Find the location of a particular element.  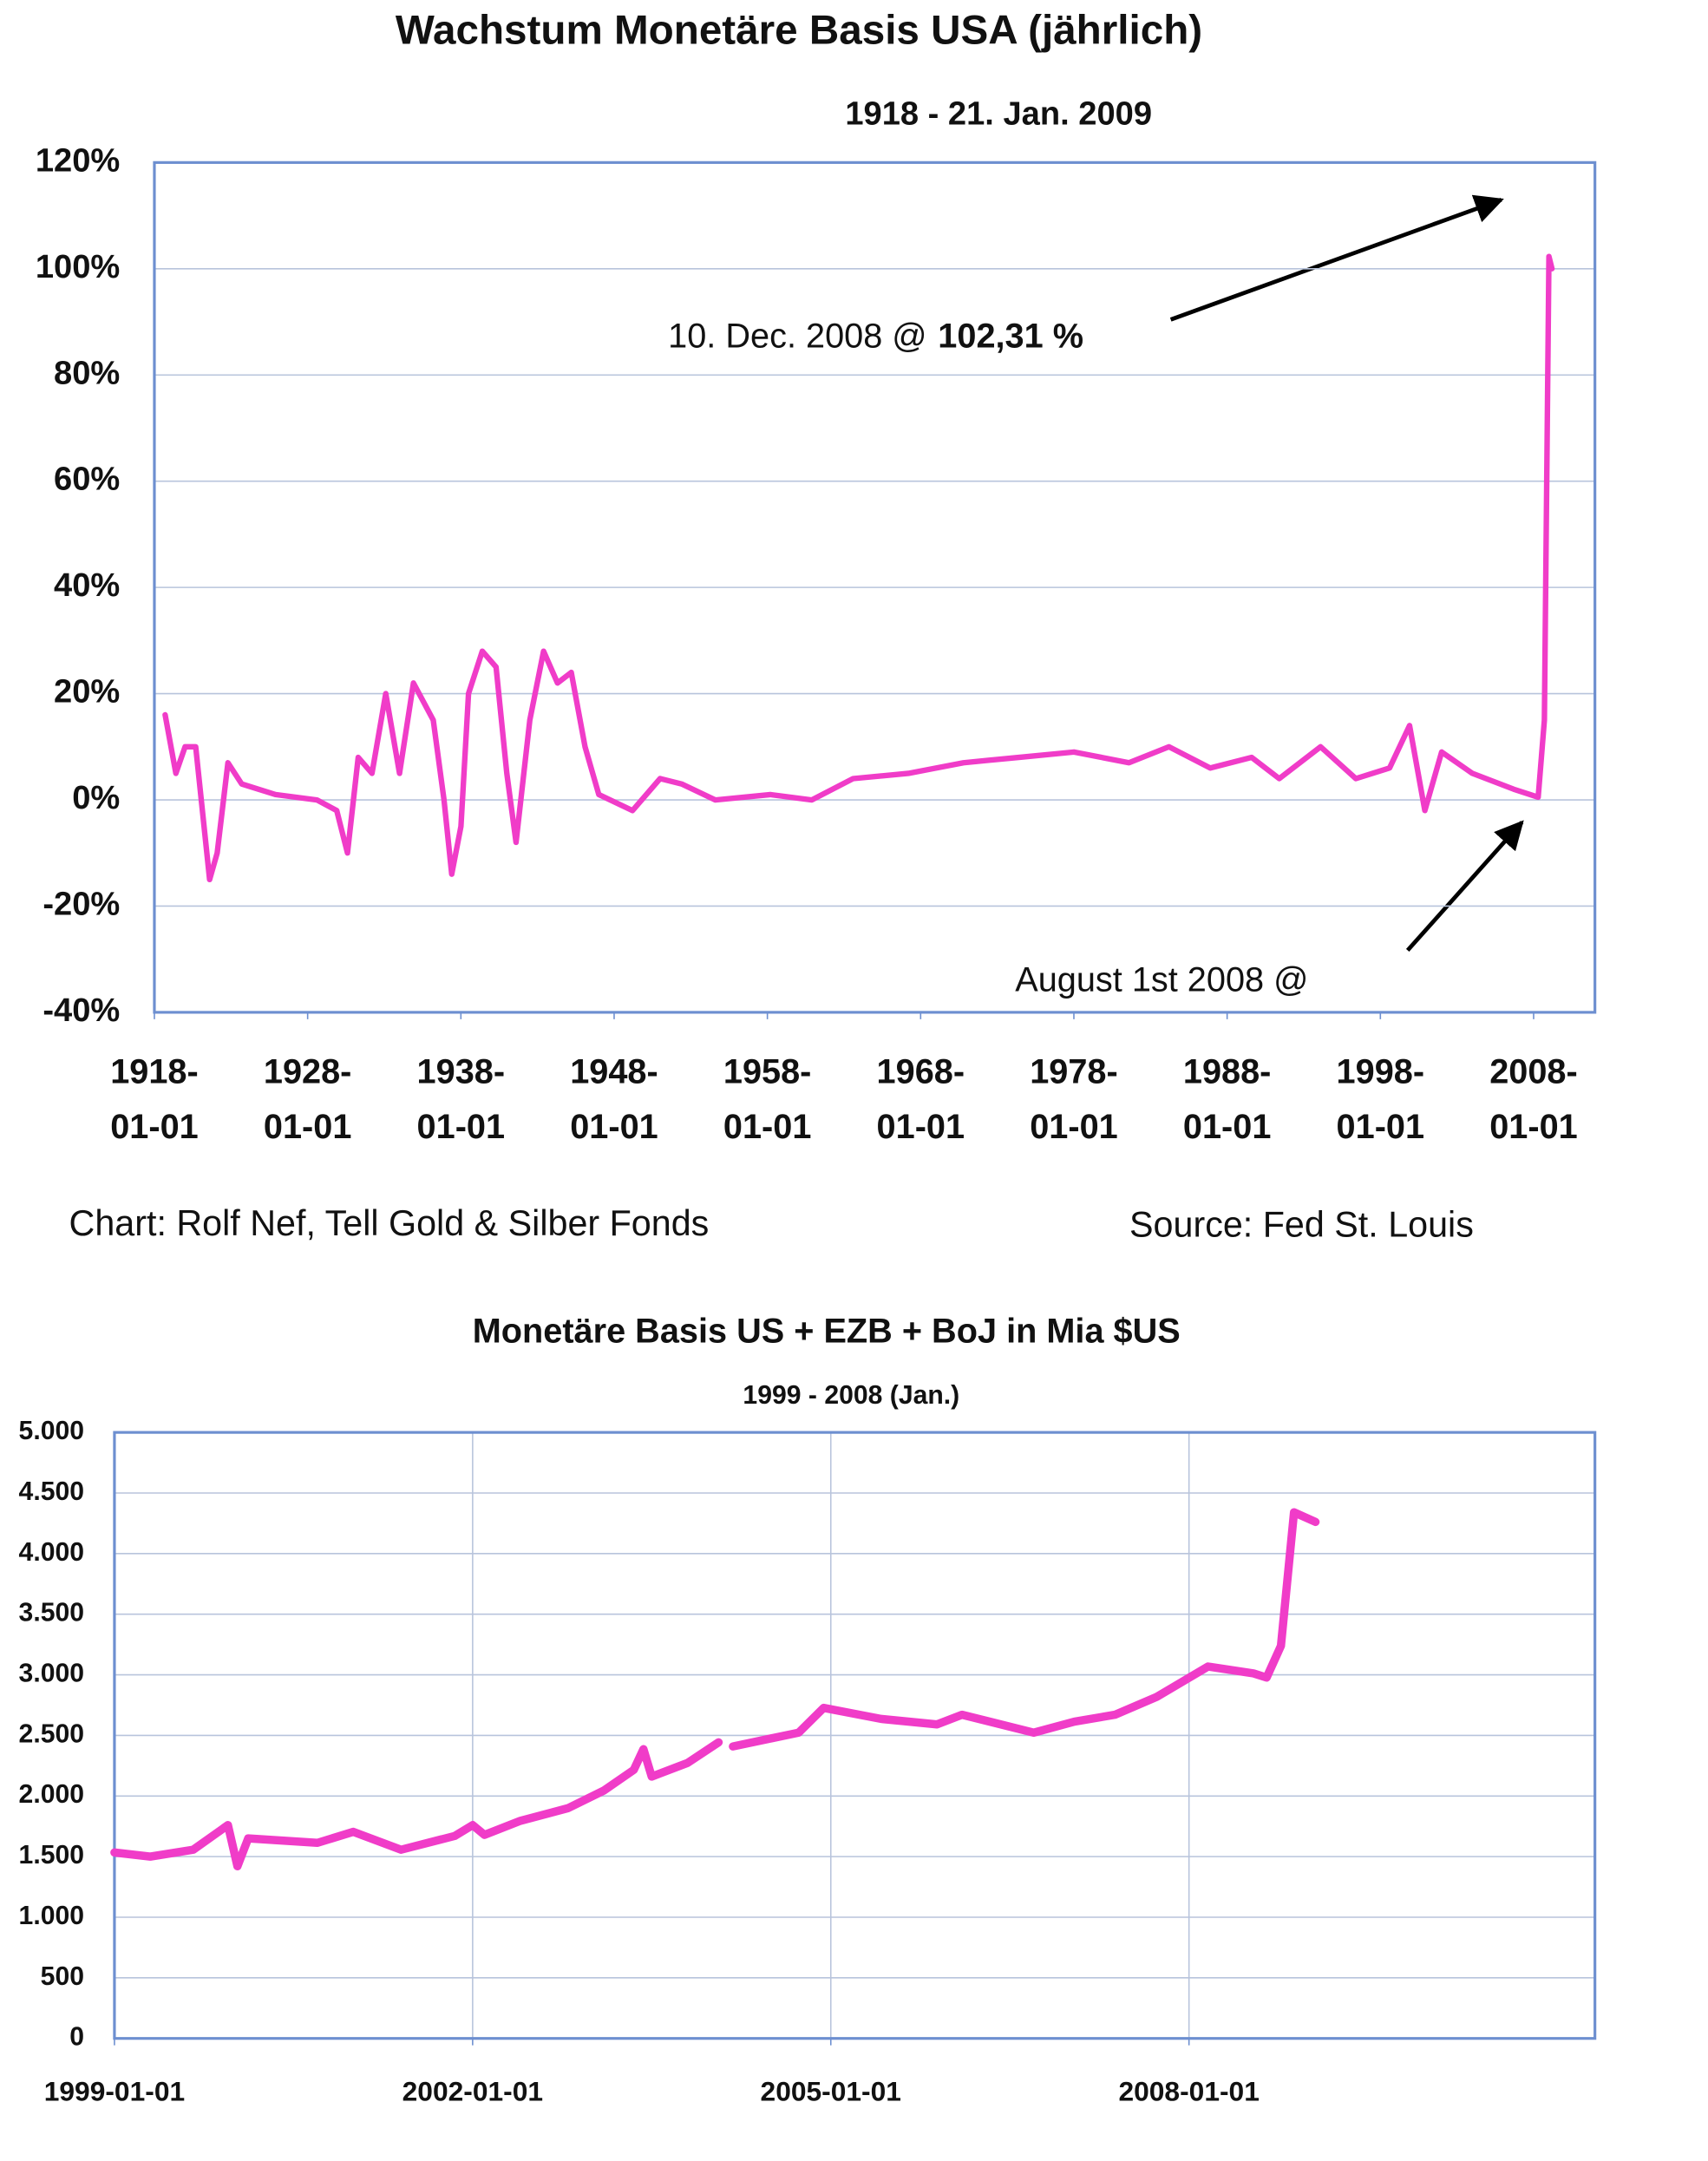

annotation: 10. Dec. 2008 @ 102,31 % is located at coordinates (875, 337).